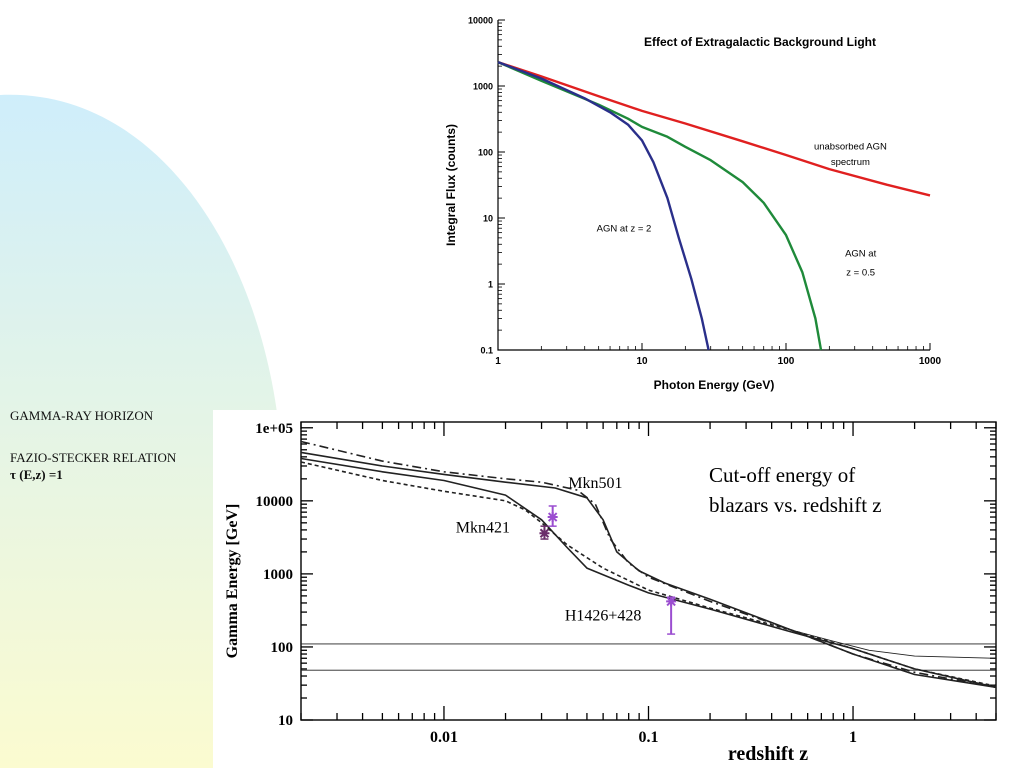 Image resolution: width=1024 pixels, height=773 pixels. What do you see at coordinates (552, 517) in the screenshot?
I see `data-point-Mkn501` at bounding box center [552, 517].